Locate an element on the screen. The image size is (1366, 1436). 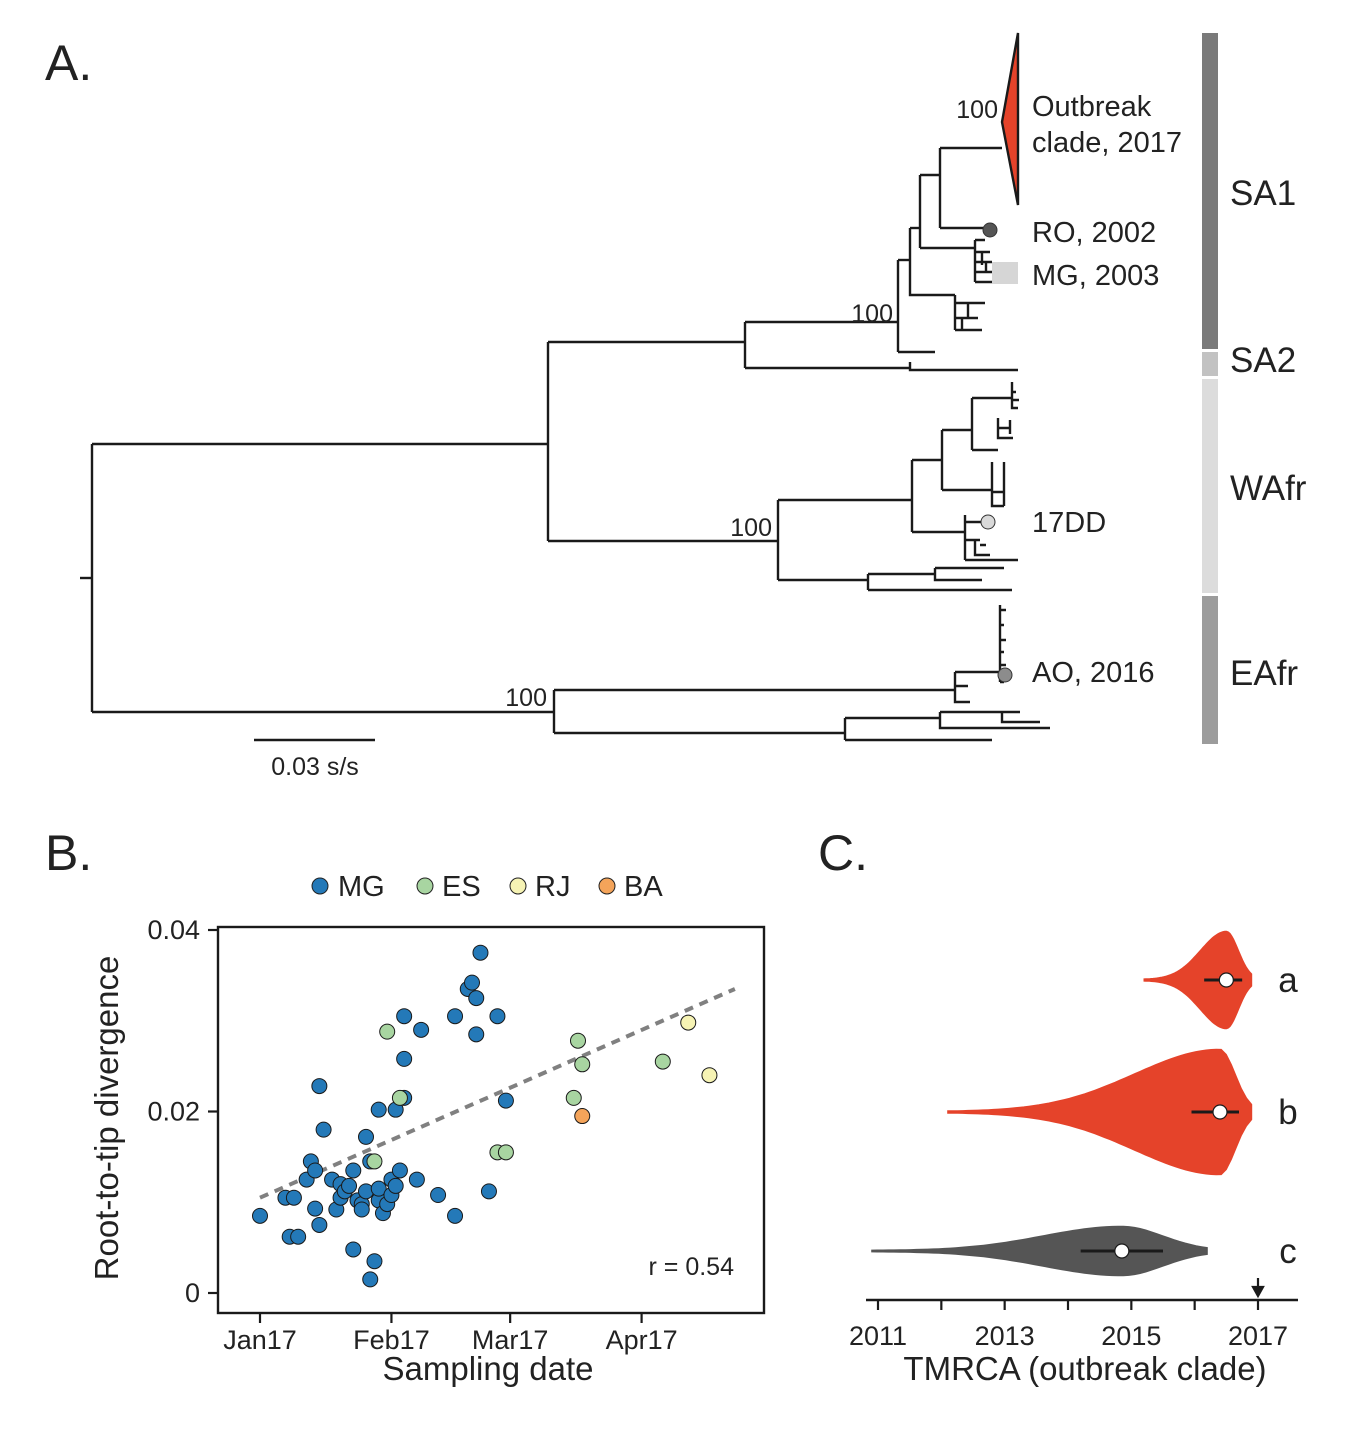
genotype-label-sa2: SA2 is located at coordinates (1263, 360).